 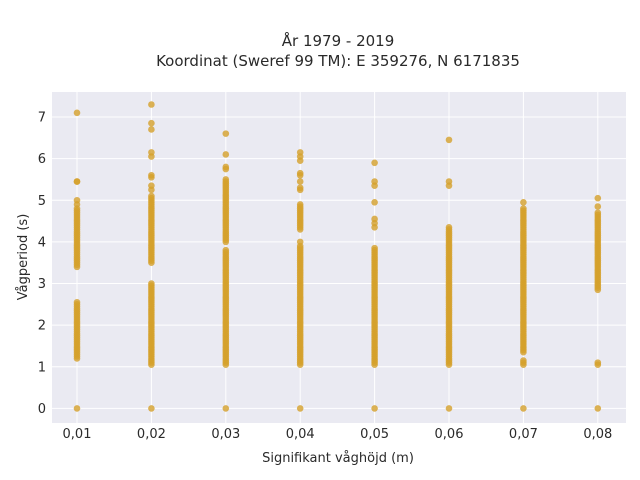 I want to click on x-tick-label: 0,02, so click(x=151, y=434).